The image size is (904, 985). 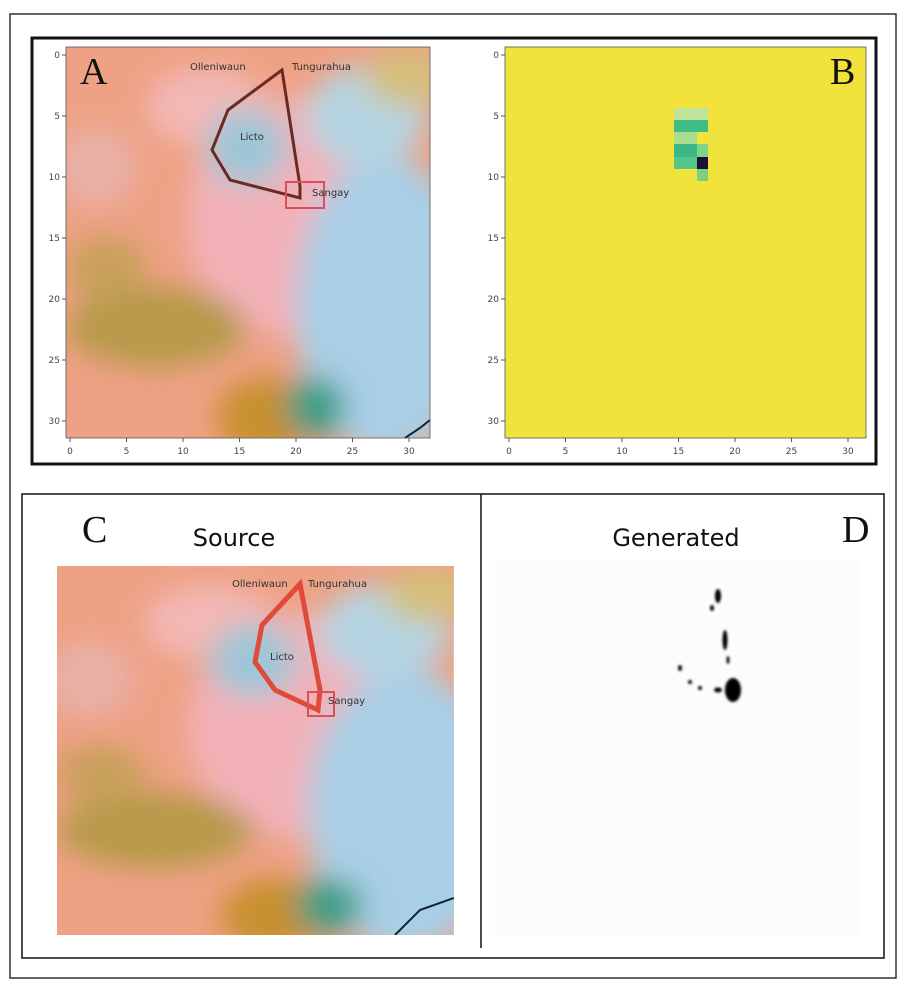 What do you see at coordinates (842, 72) in the screenshot?
I see `panel-letter: B` at bounding box center [842, 72].